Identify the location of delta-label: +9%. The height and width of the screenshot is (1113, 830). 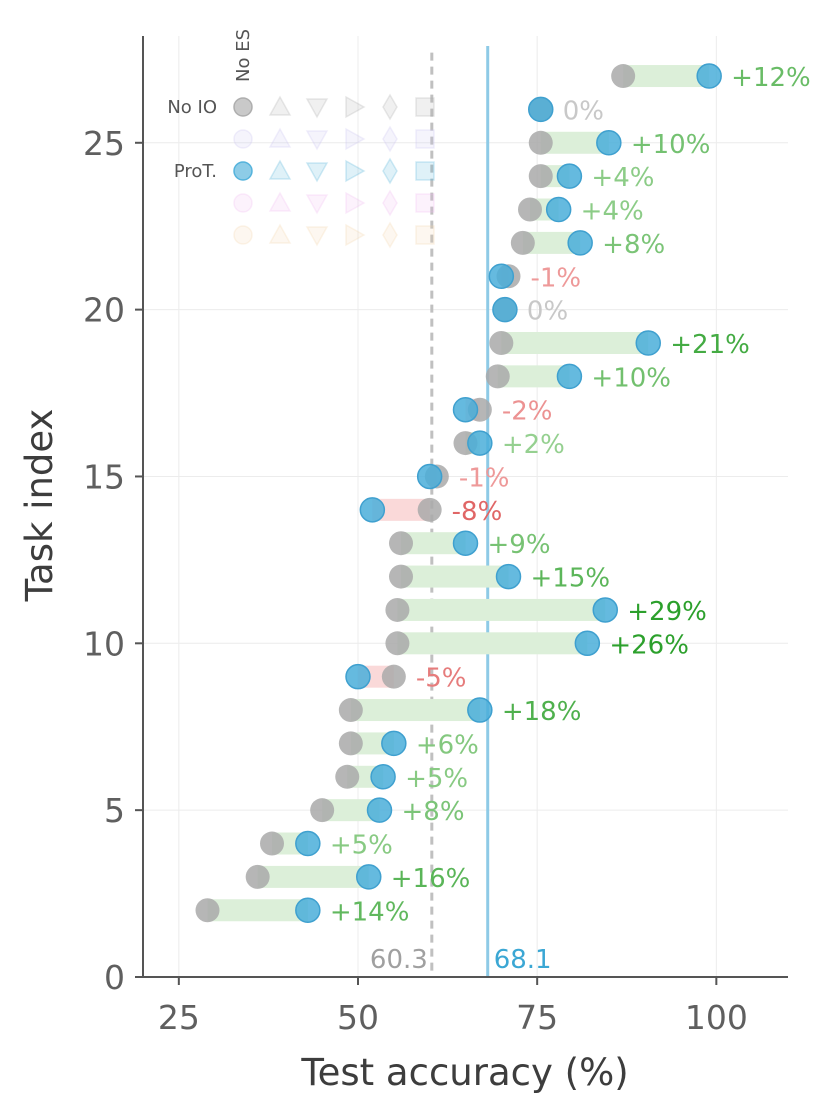
(519, 545).